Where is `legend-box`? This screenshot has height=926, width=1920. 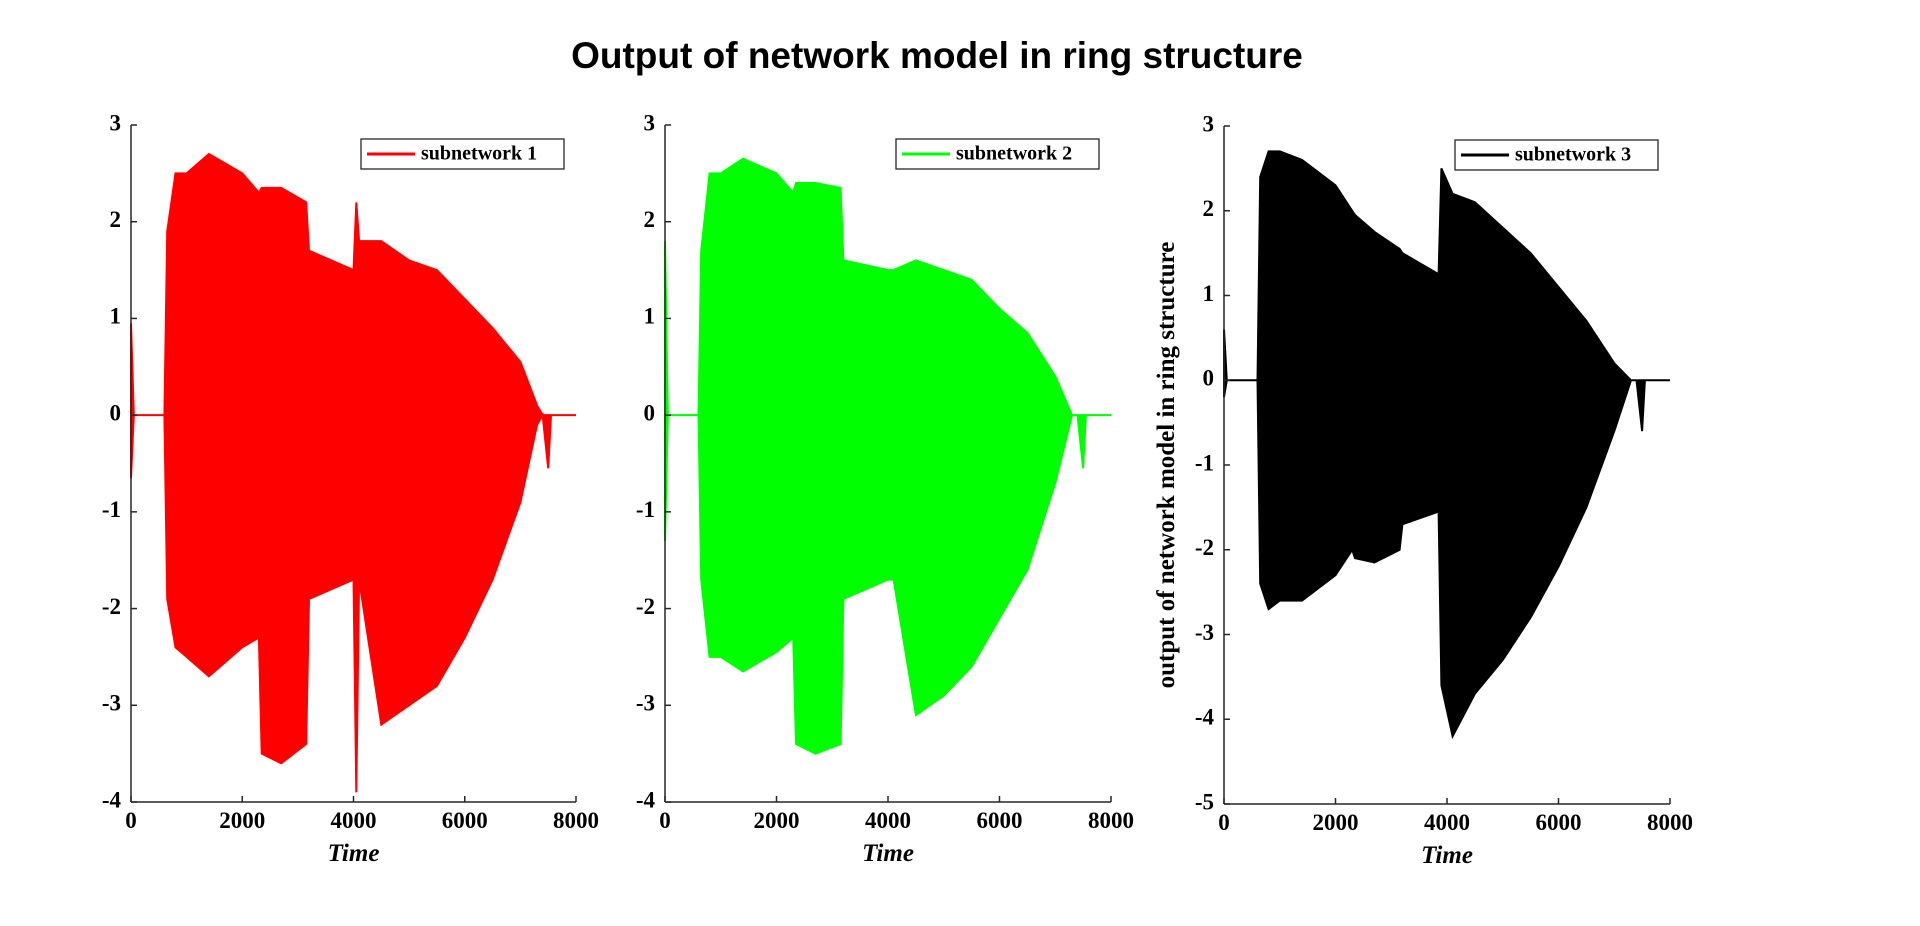 legend-box is located at coordinates (997, 154).